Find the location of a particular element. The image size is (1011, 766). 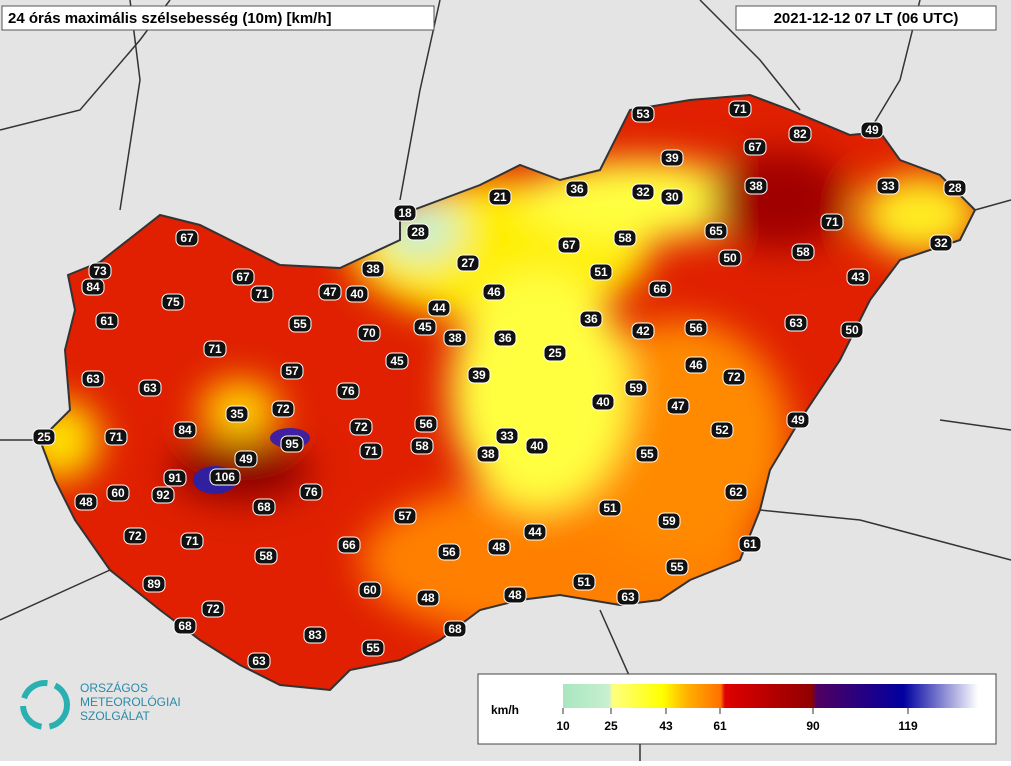

station-value: 28 is located at coordinates (955, 188).